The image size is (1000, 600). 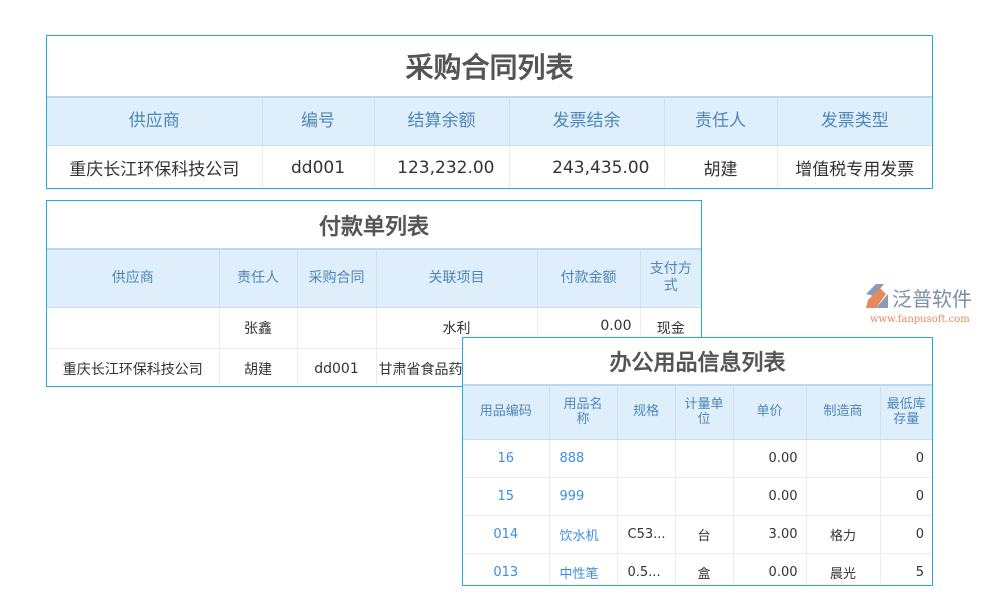 What do you see at coordinates (843, 569) in the screenshot?
I see `cell-maker: 晨光` at bounding box center [843, 569].